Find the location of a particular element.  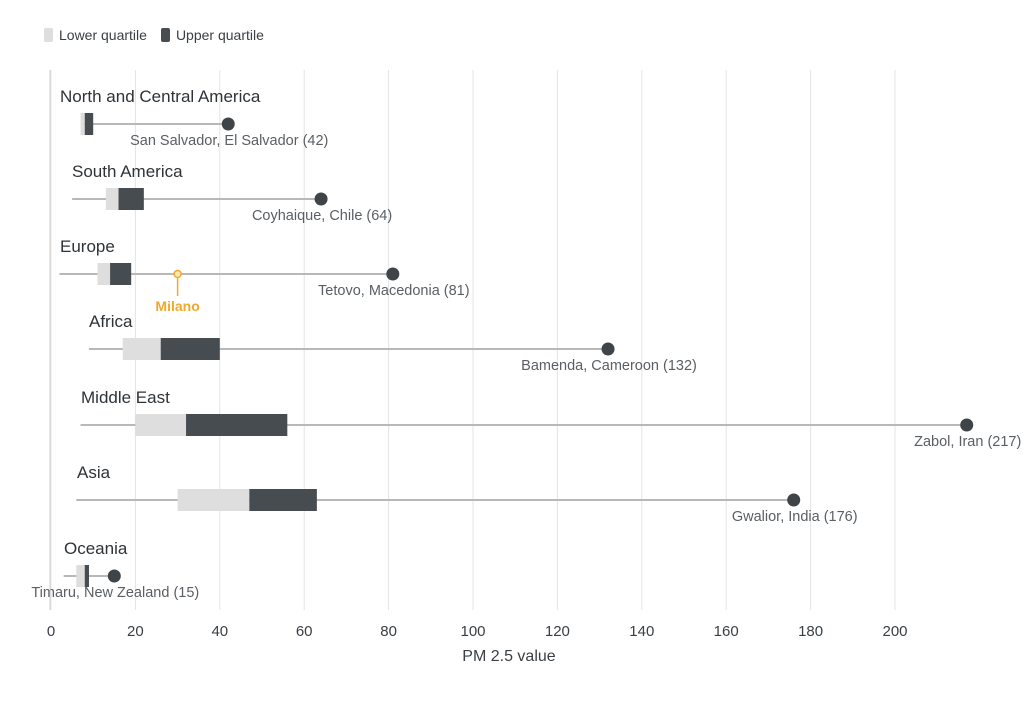

region-label: Middle East is located at coordinates (125, 397).